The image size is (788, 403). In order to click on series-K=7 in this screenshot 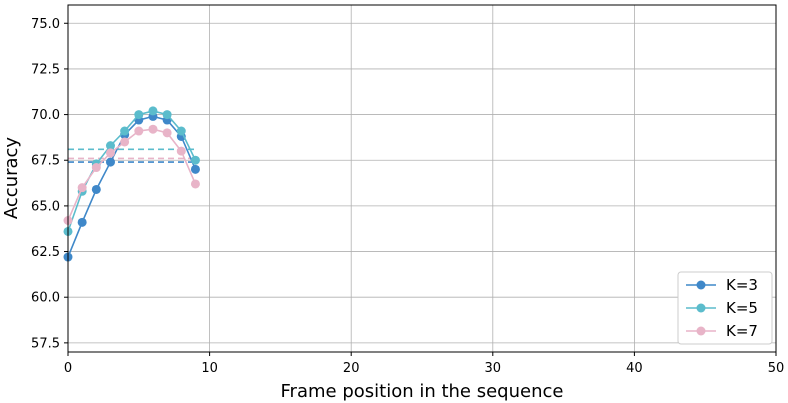, I will do `click(131, 175)`.